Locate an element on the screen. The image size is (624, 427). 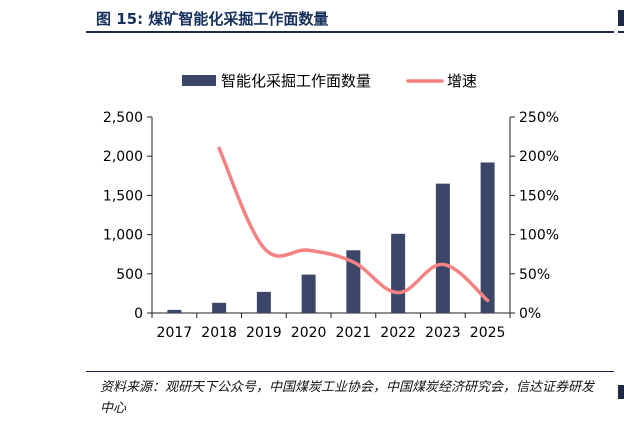
figure-title: 图 15: 煤矿智能化采掘工作面数量 is located at coordinates (212, 19).